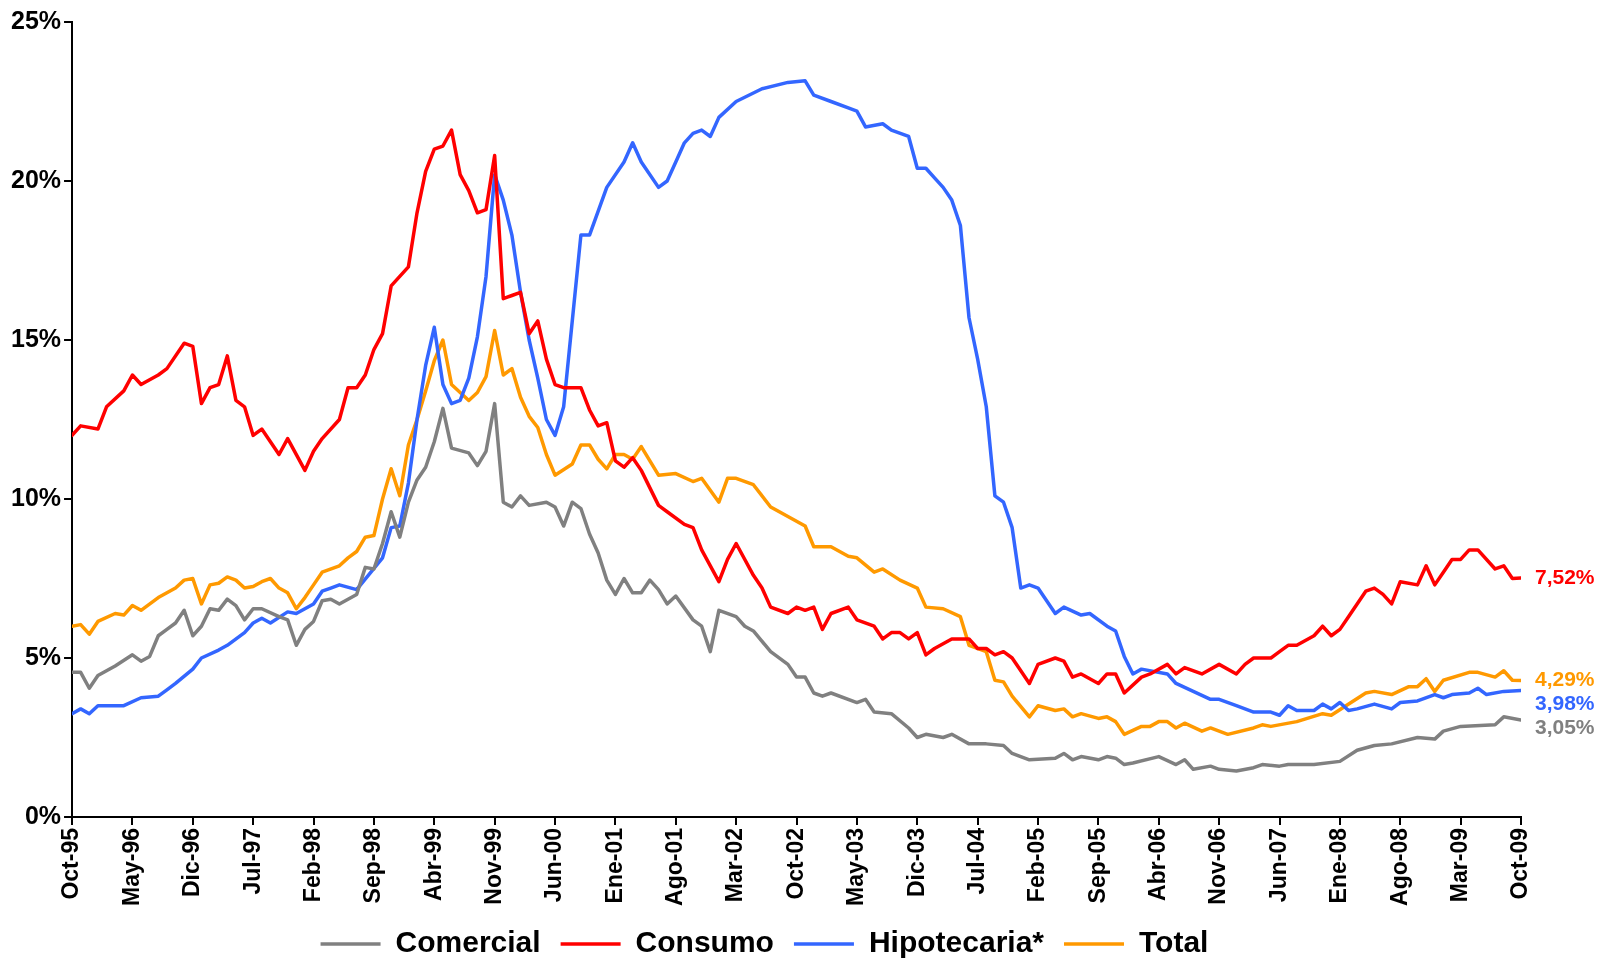 The image size is (1621, 977). What do you see at coordinates (915, 863) in the screenshot?
I see `x-tick-label: Dic-03` at bounding box center [915, 863].